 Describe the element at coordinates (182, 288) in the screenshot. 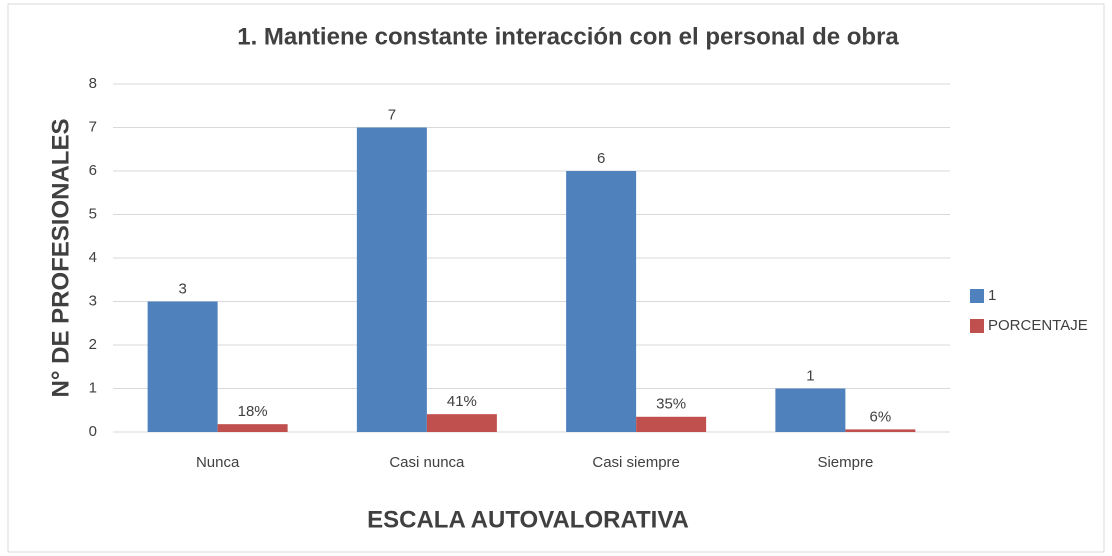

I see `data-label: 3` at that location.